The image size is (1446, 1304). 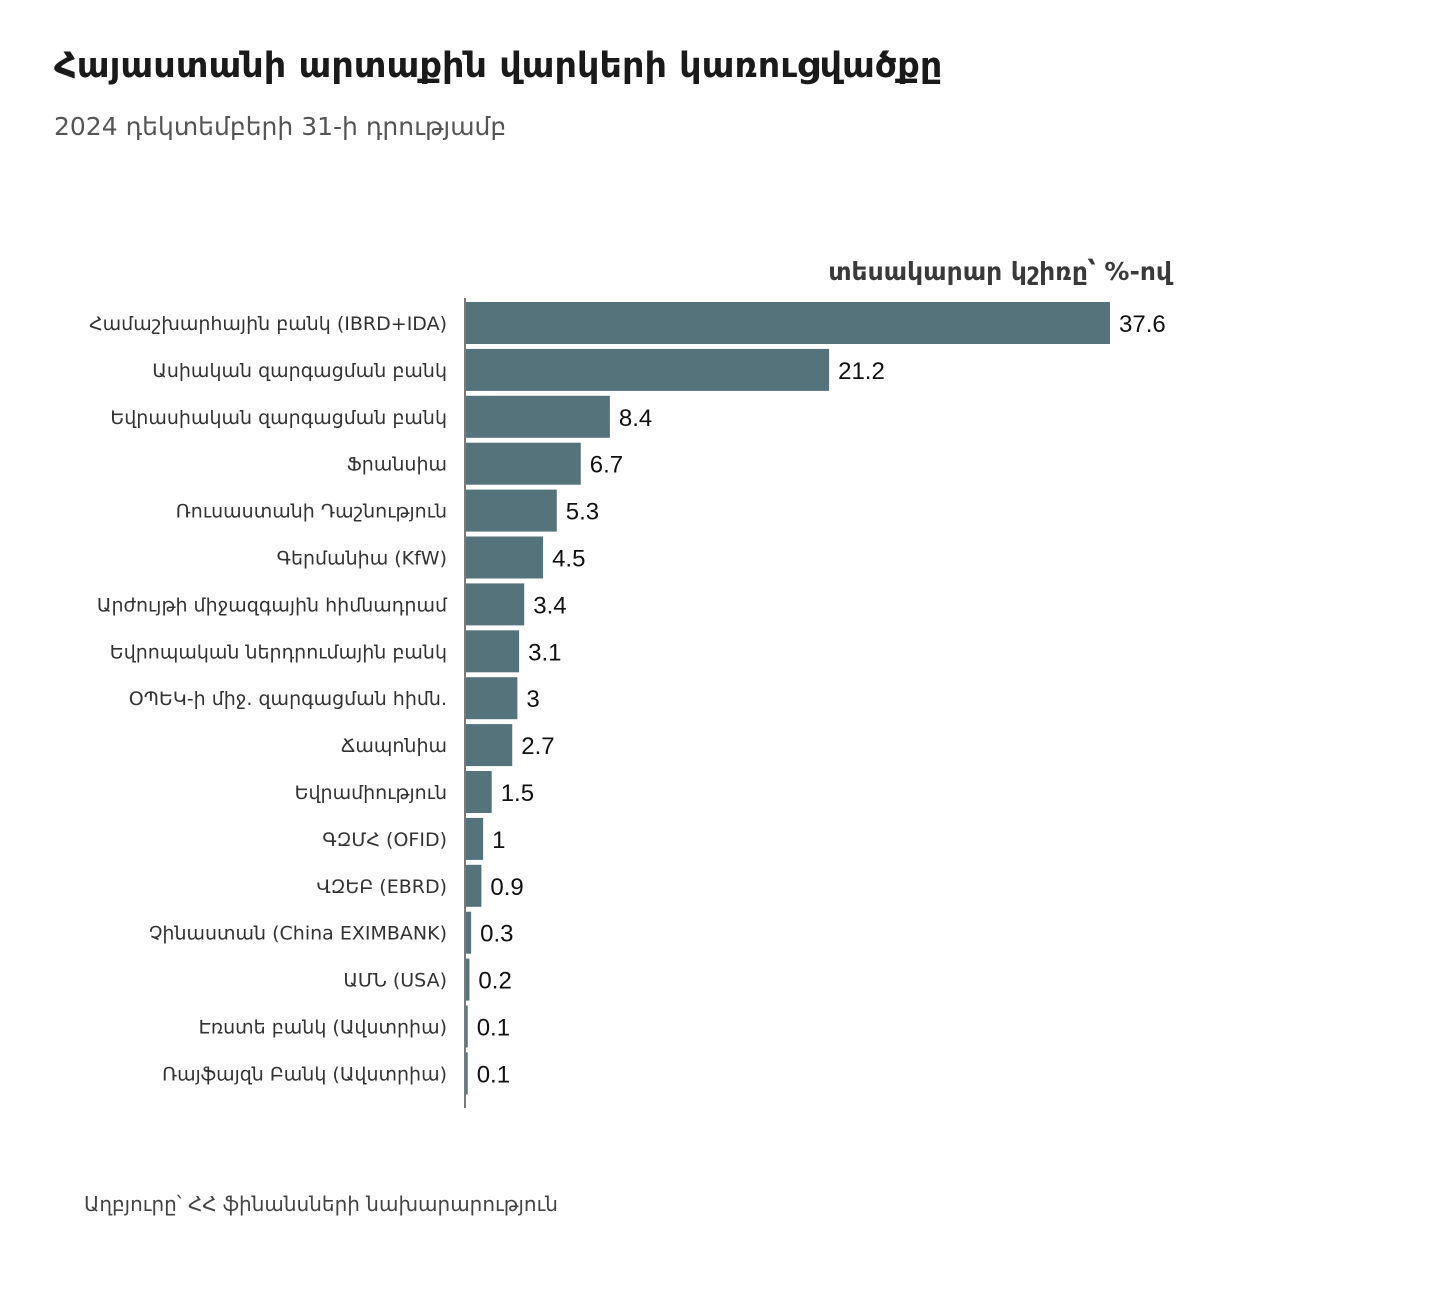 What do you see at coordinates (304, 1074) in the screenshot?
I see `category-label-16: Ռայֆայզն Բանկ (Ավստրիա)` at bounding box center [304, 1074].